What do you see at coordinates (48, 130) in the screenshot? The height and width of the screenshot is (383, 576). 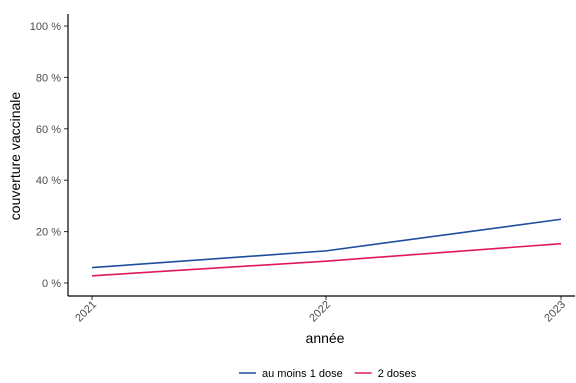 I see `y-tick-label: 60 %` at bounding box center [48, 130].